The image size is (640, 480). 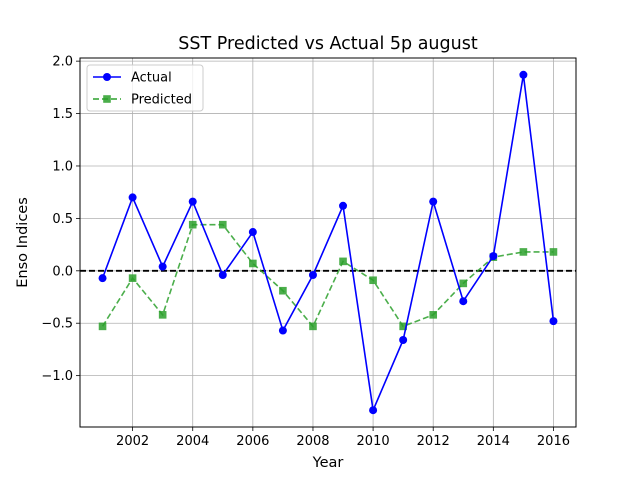 What do you see at coordinates (62, 114) in the screenshot?
I see `y-tick-label: 1.5` at bounding box center [62, 114].